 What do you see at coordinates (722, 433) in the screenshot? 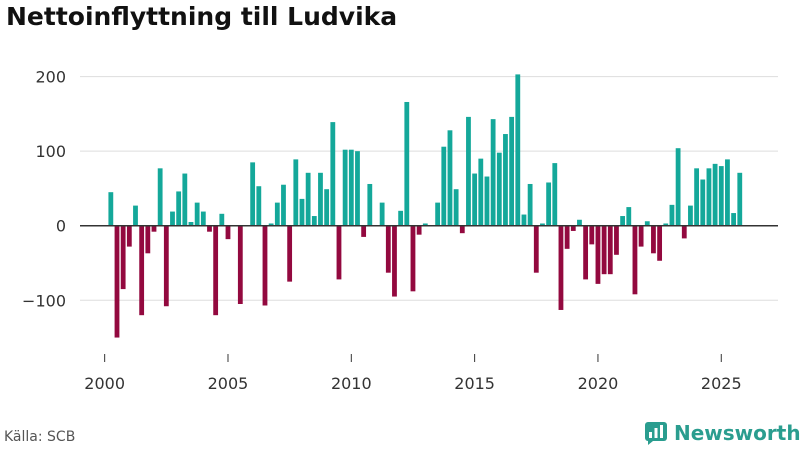
I see `brand-logo: Newsworthy` at bounding box center [722, 433].